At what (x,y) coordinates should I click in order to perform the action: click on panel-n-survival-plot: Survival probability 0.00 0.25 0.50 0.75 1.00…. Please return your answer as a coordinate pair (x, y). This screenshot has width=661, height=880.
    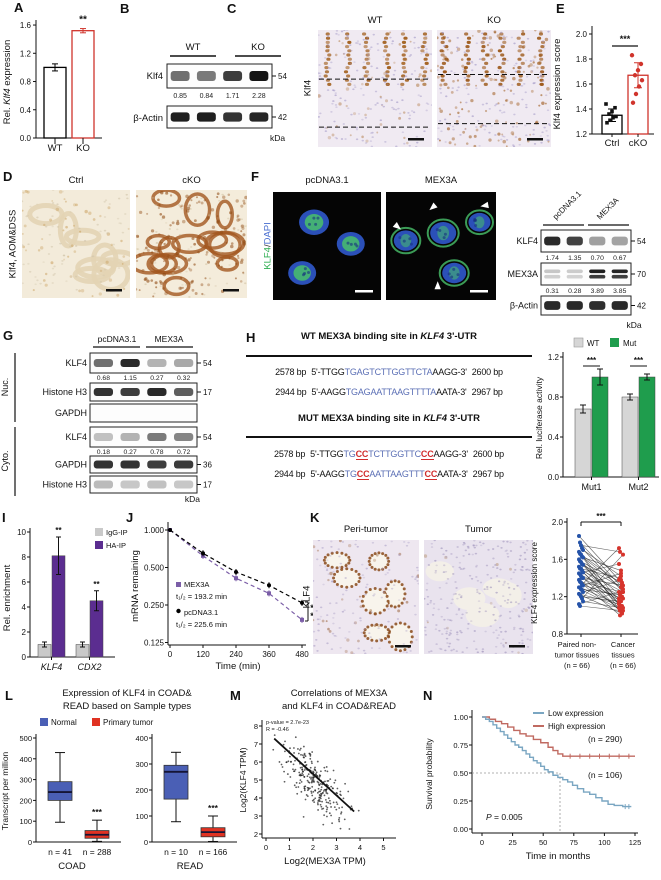
    Looking at the image, I should click on (532, 785).